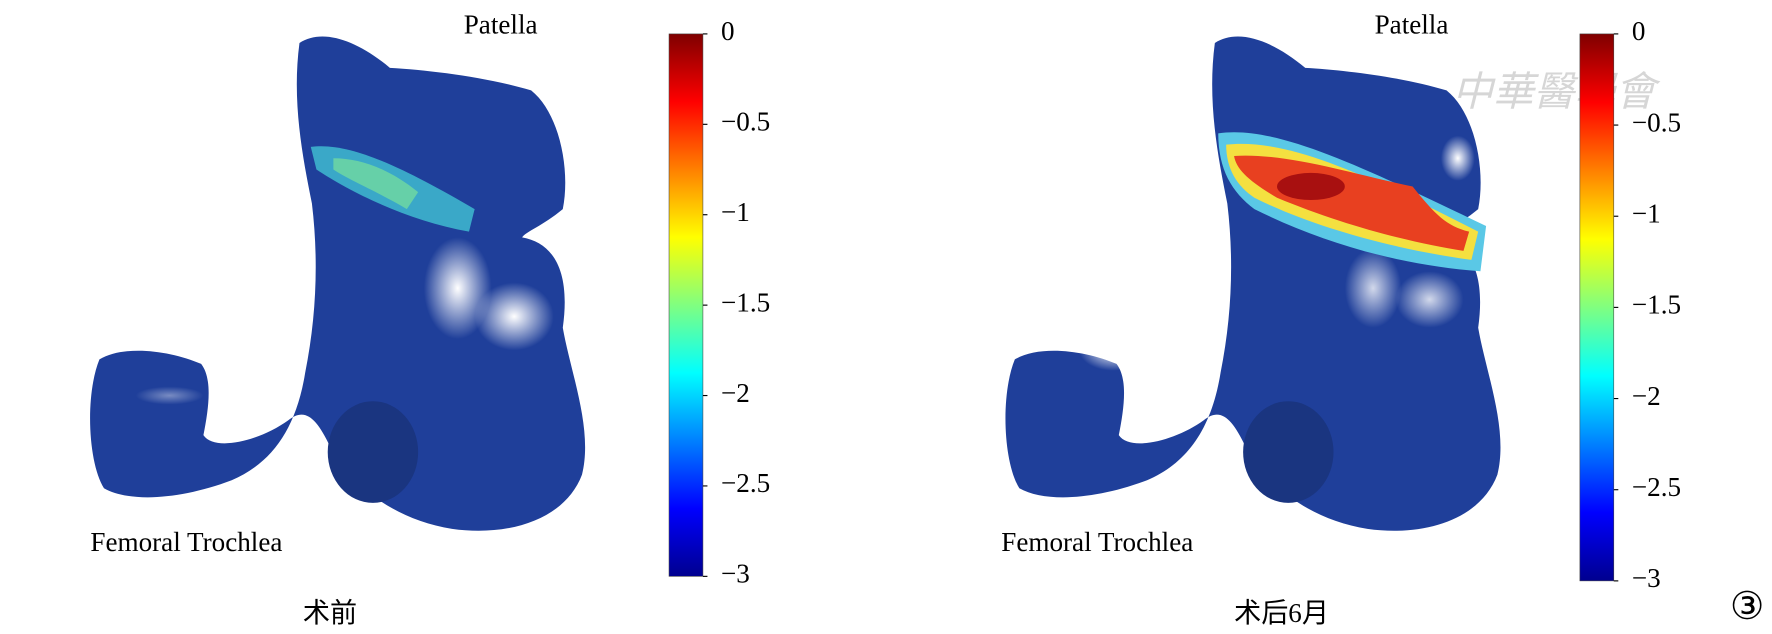  I want to click on contact-area, so click(376, 184).